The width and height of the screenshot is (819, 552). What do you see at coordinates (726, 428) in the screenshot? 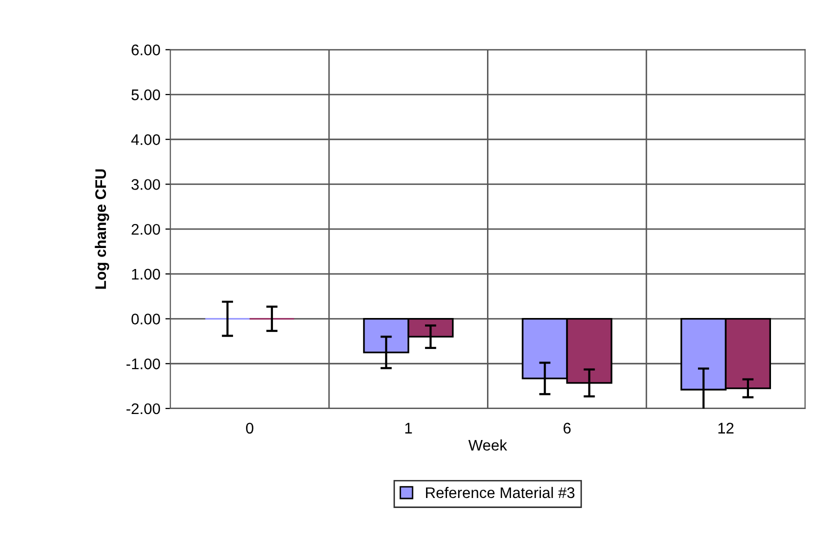
I see `x-tick-label: 12` at bounding box center [726, 428].